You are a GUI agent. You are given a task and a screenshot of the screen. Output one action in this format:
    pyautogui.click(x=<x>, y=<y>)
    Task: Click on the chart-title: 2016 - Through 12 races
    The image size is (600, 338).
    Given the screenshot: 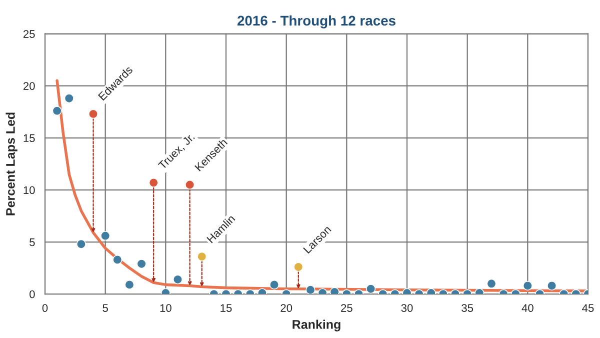 What is the action you would take?
    pyautogui.click(x=316, y=21)
    